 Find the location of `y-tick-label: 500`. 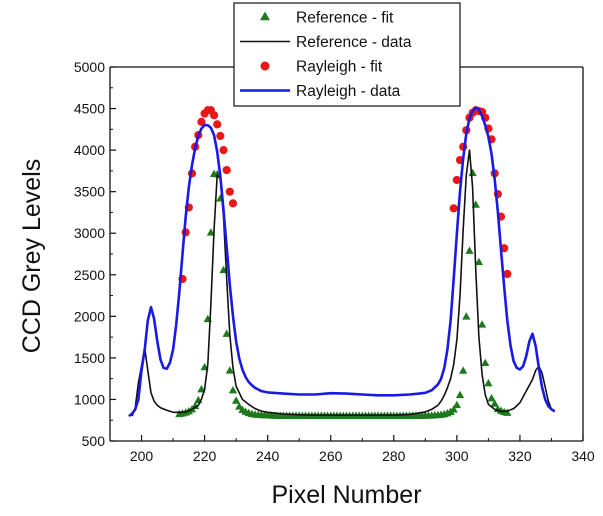

y-tick-label: 500 is located at coordinates (94, 441).